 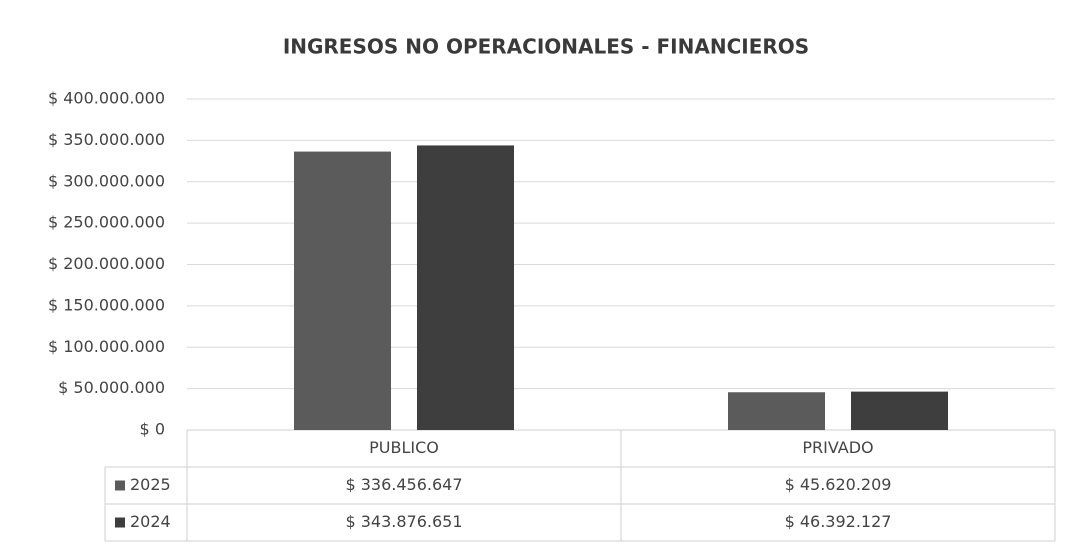 What do you see at coordinates (150, 484) in the screenshot?
I see `legend-label: 2025` at bounding box center [150, 484].